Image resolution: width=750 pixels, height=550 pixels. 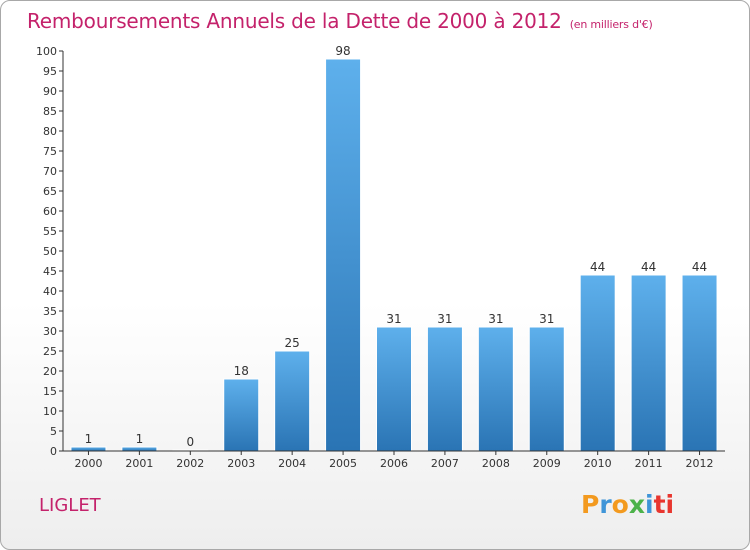 I want to click on bar-value-label: 18, so click(x=241, y=371).